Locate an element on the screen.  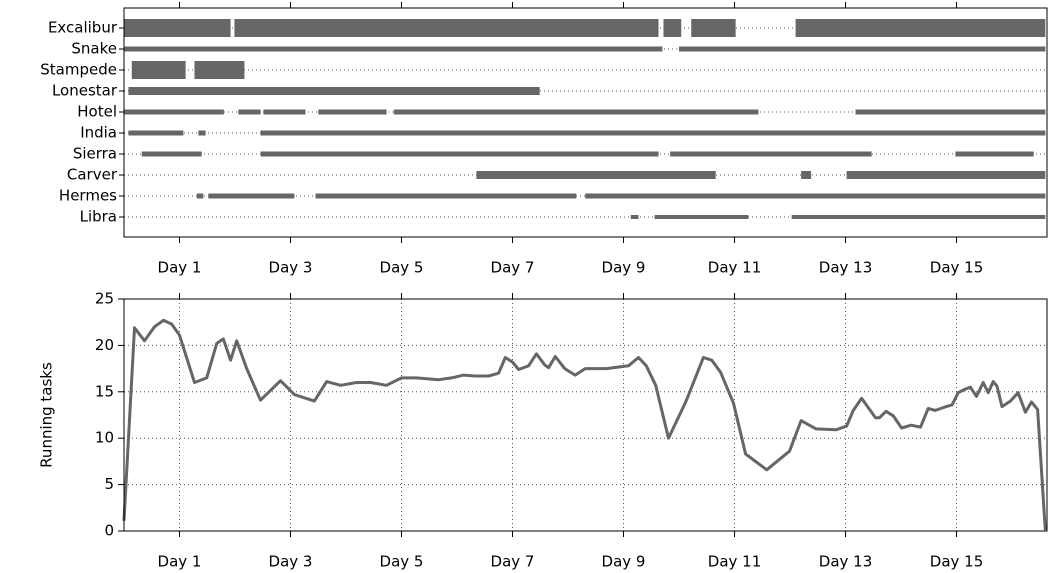
y-axis-label: Running tasks is located at coordinates (47, 415).